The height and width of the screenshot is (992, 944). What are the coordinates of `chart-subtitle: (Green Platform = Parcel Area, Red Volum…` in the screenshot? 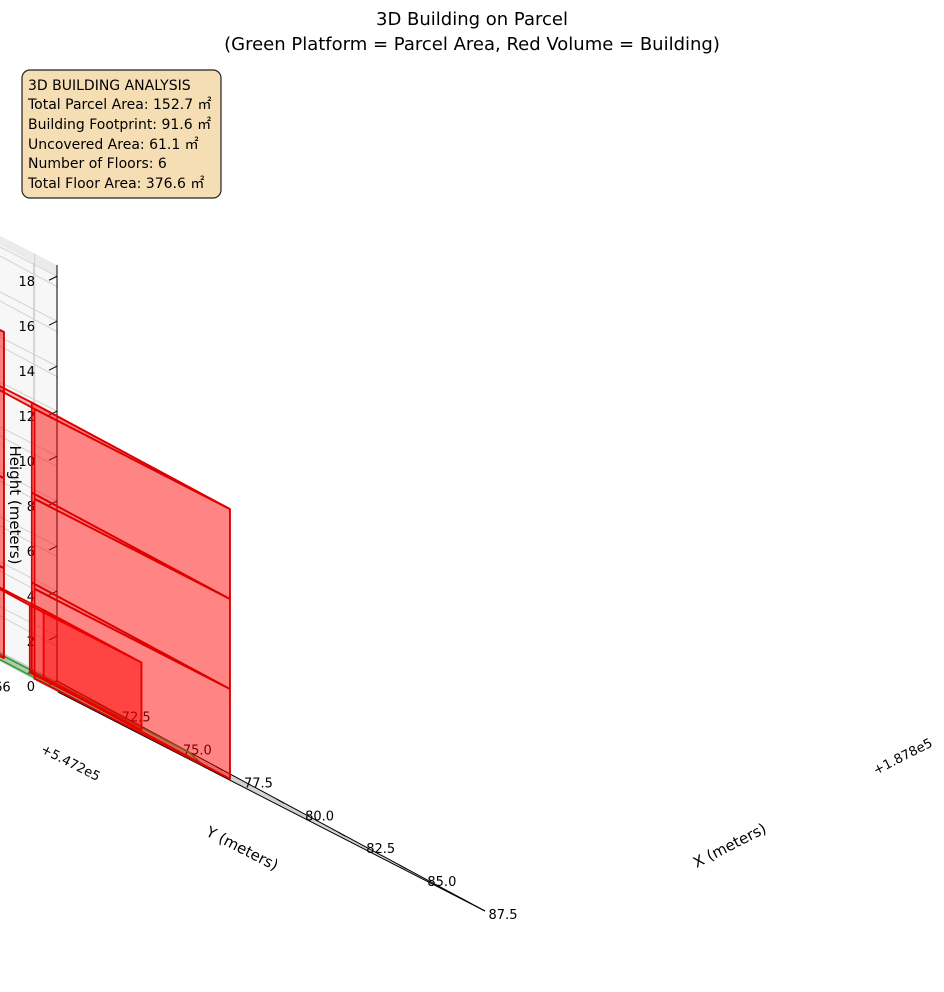 It's located at (472, 44).